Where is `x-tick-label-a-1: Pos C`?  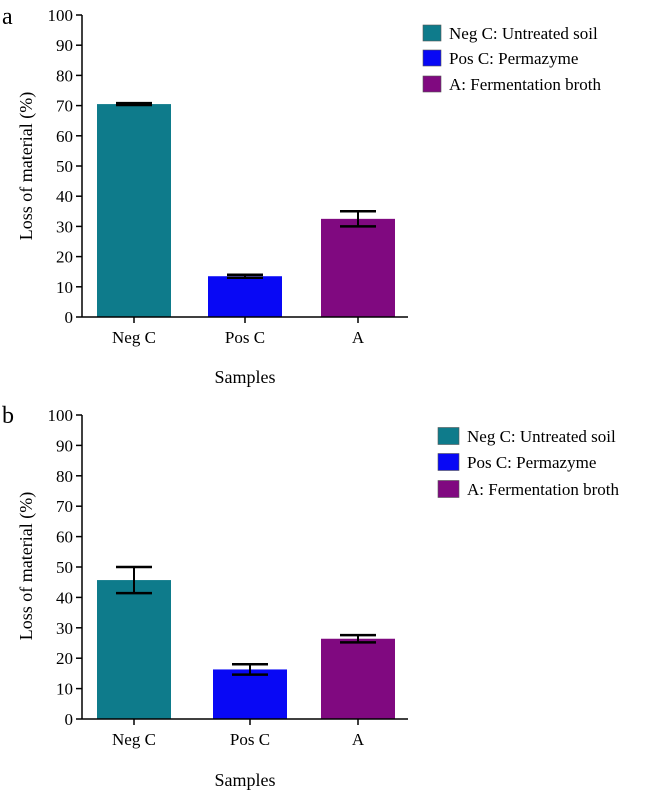
x-tick-label-a-1: Pos C is located at coordinates (245, 337).